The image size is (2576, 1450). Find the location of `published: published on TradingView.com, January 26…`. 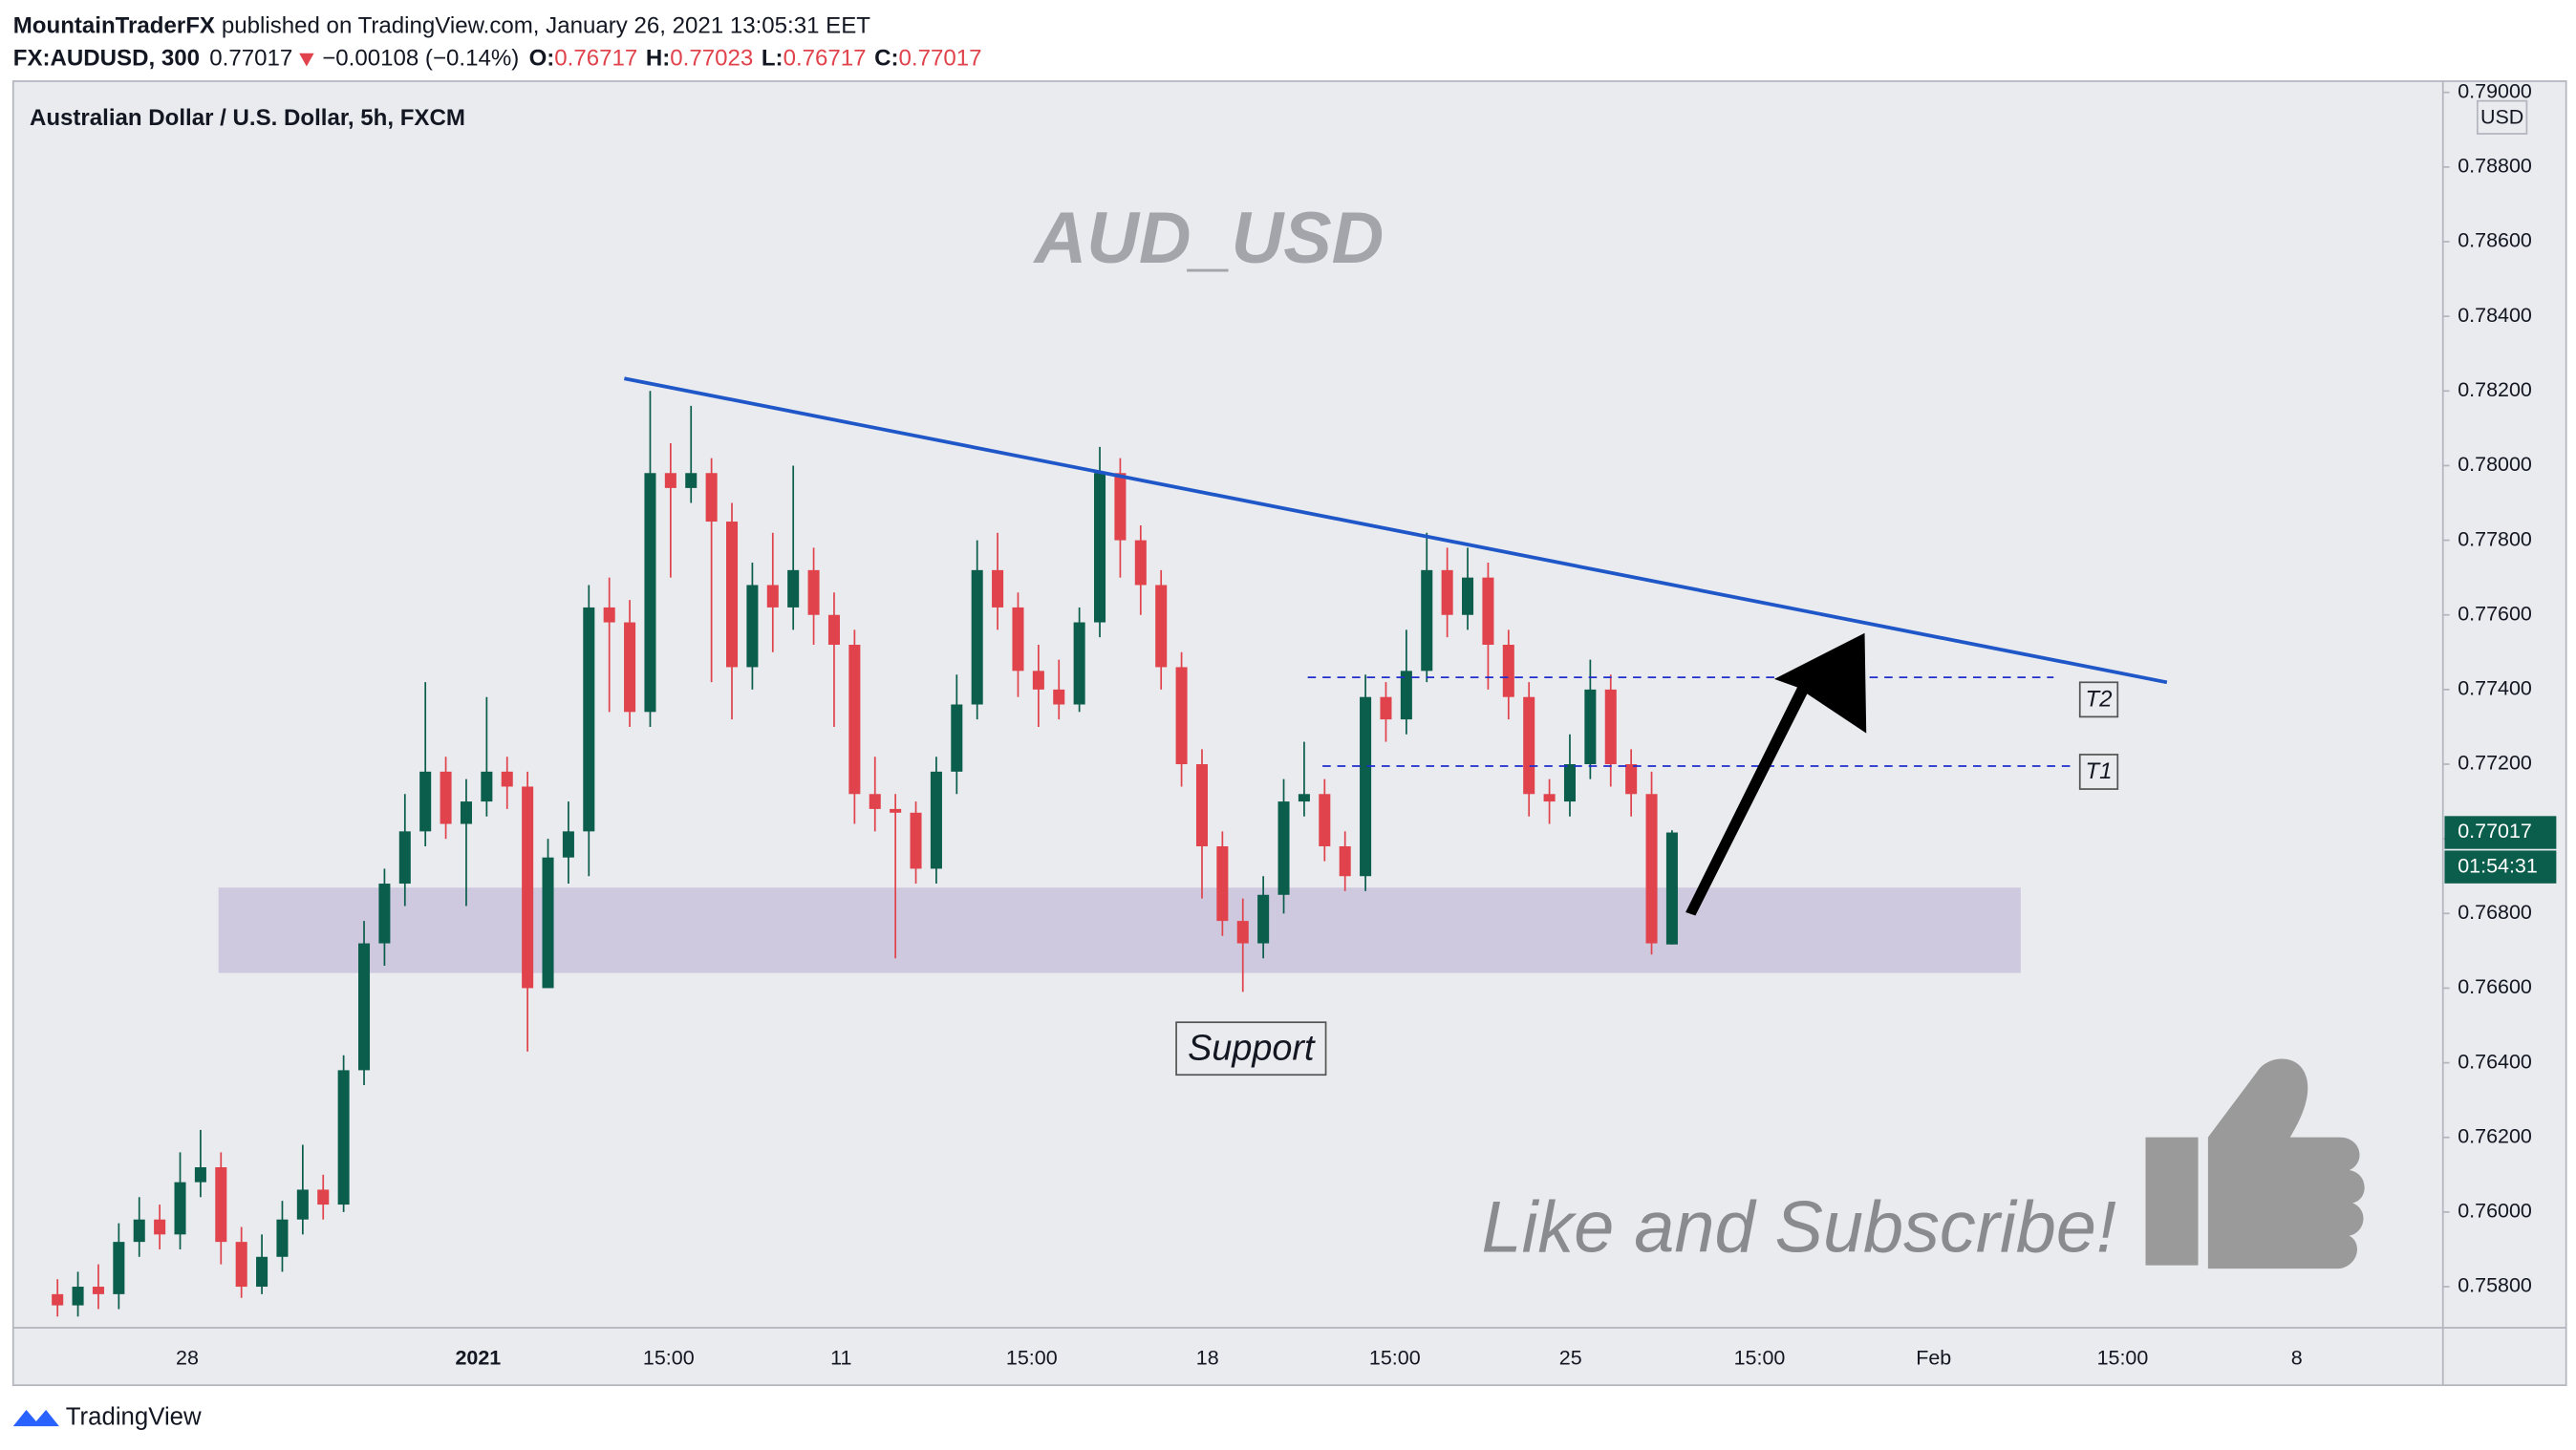

published: published on TradingView.com, January 26… is located at coordinates (546, 26).